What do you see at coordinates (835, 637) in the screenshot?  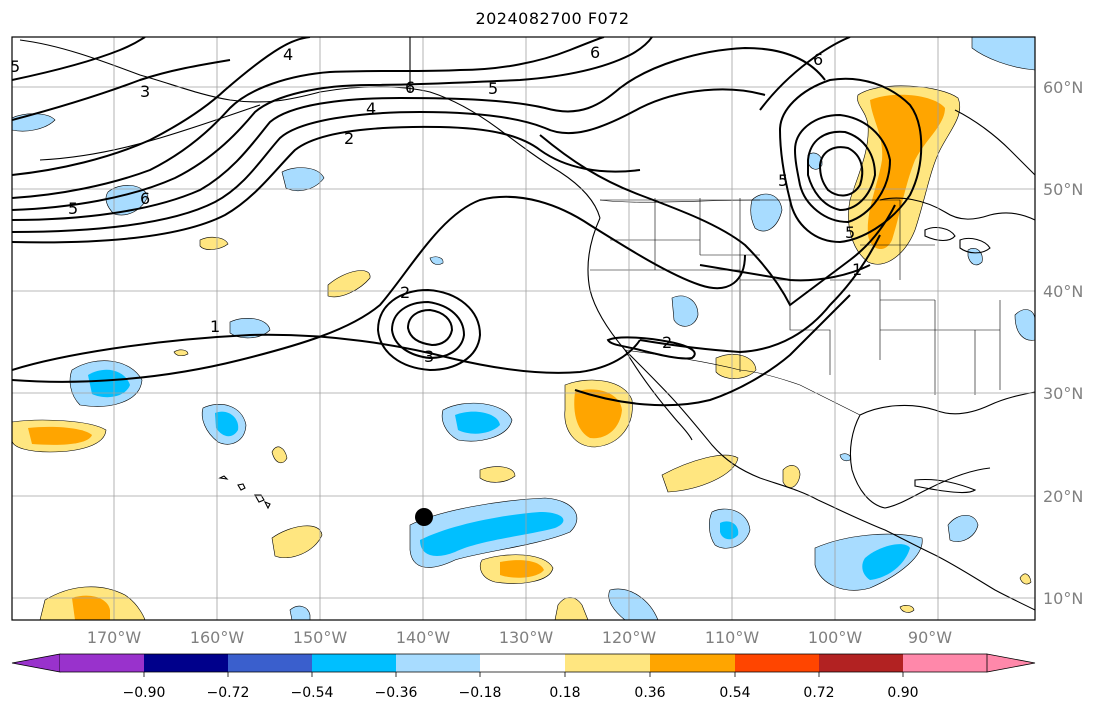 I see `lon-label: 100°W` at bounding box center [835, 637].